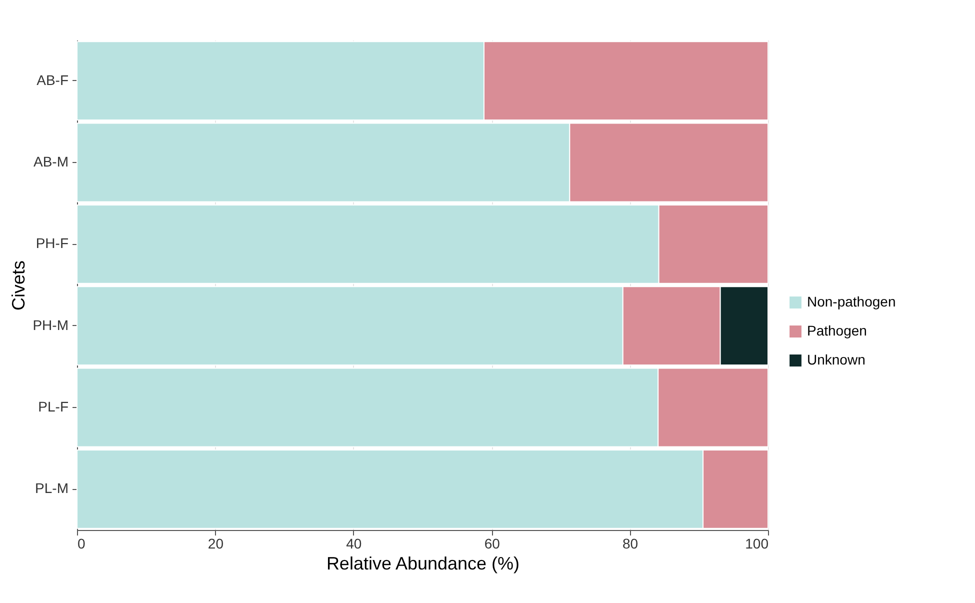 This screenshot has height=603, width=975. I want to click on x-tick-label: 20, so click(216, 544).